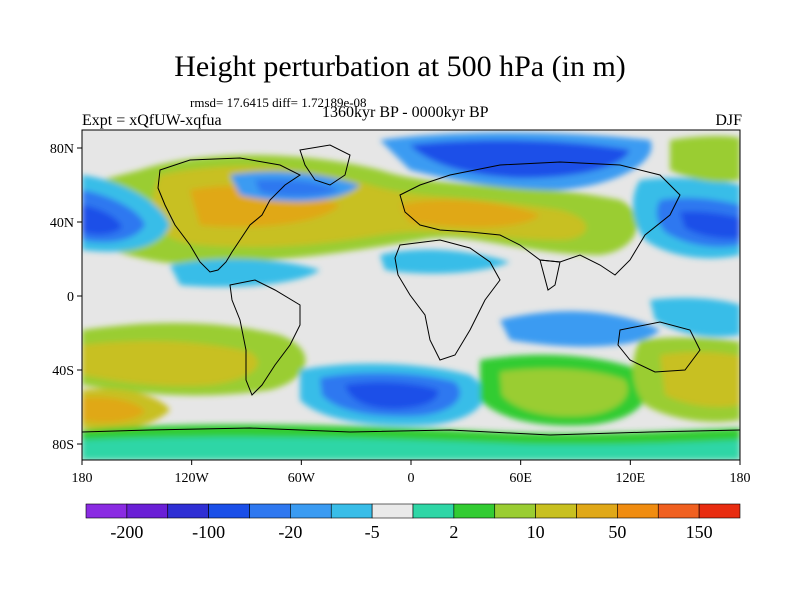 The width and height of the screenshot is (800, 600). What do you see at coordinates (405, 112) in the screenshot?
I see `period-label: 1360kyr BP - 0000kyr BP` at bounding box center [405, 112].